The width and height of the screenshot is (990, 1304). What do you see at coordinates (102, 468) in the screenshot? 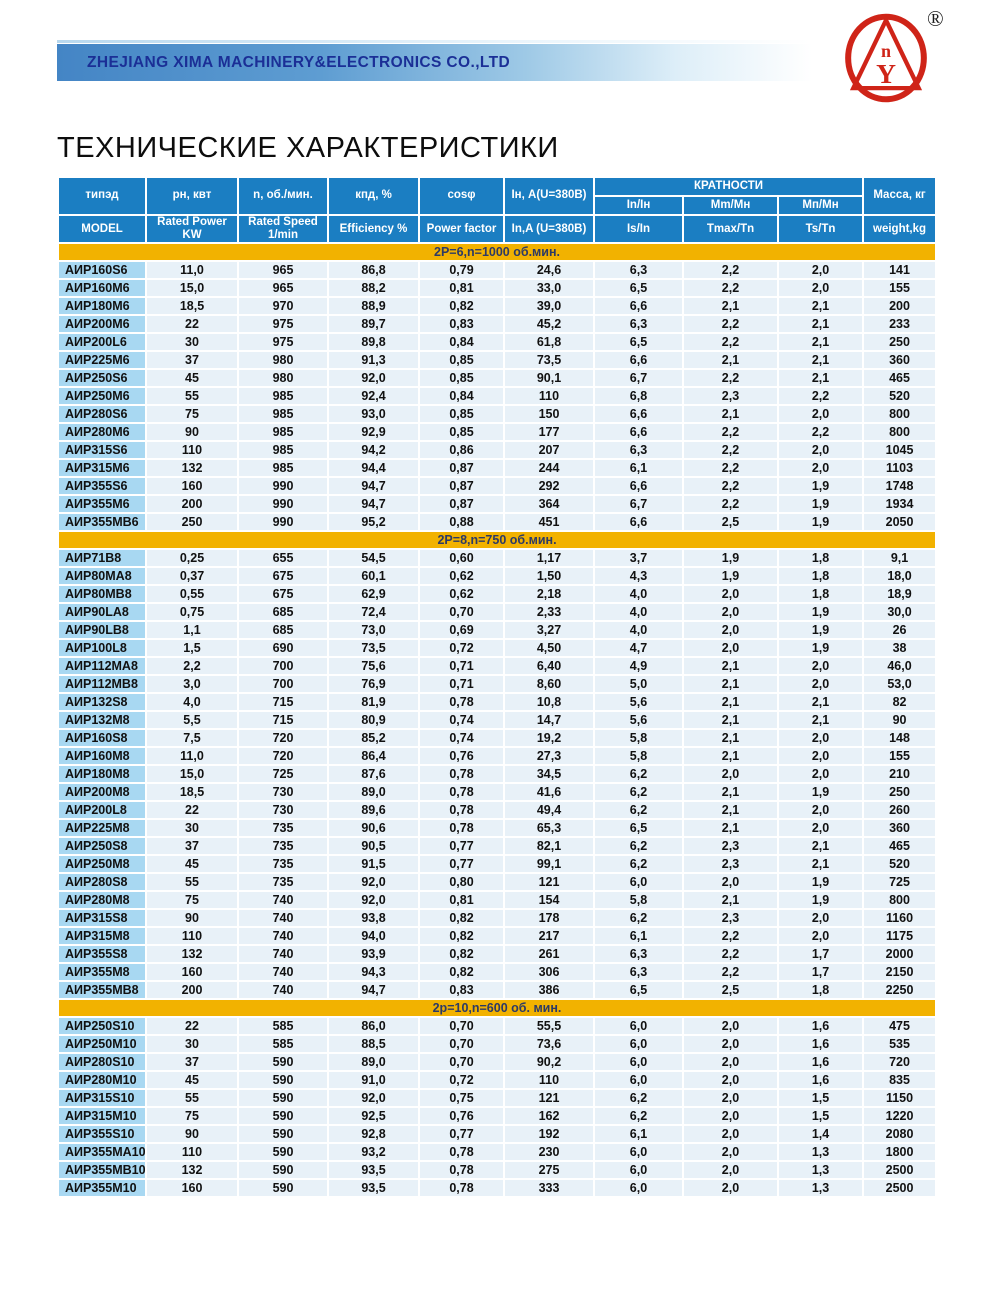
I see `model-cell: АИР315M6` at bounding box center [102, 468].